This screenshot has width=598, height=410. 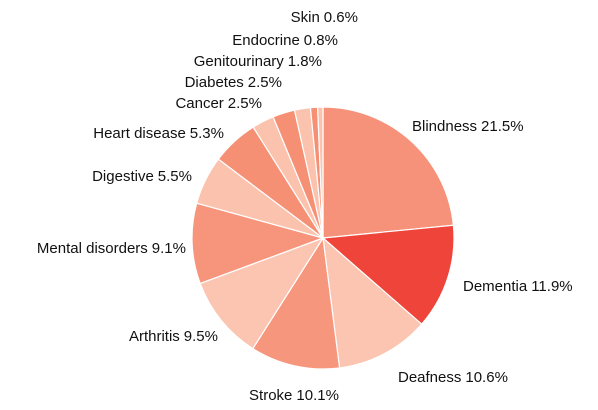 What do you see at coordinates (495, 286) in the screenshot?
I see `category-name: Dementia` at bounding box center [495, 286].